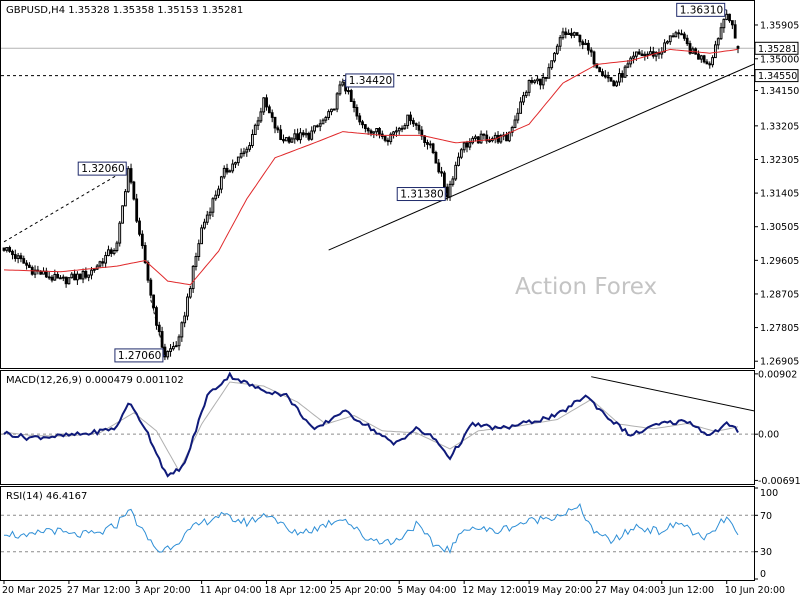  Describe the element at coordinates (163, 590) in the screenshot. I see `time-tick-label: 3 Apr 20:00` at that location.